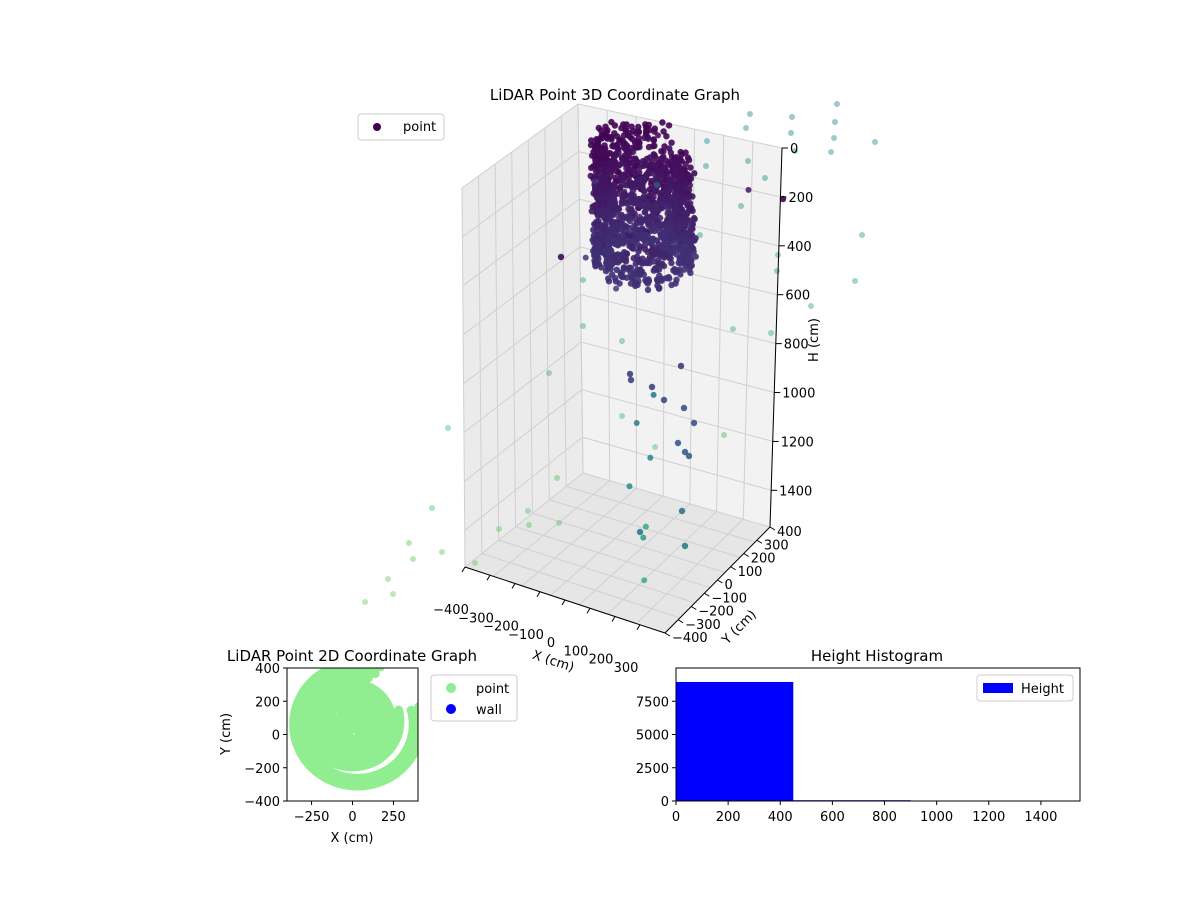 Image resolution: width=1200 pixels, height=900 pixels. I want to click on x-tick, so click(588, 610).